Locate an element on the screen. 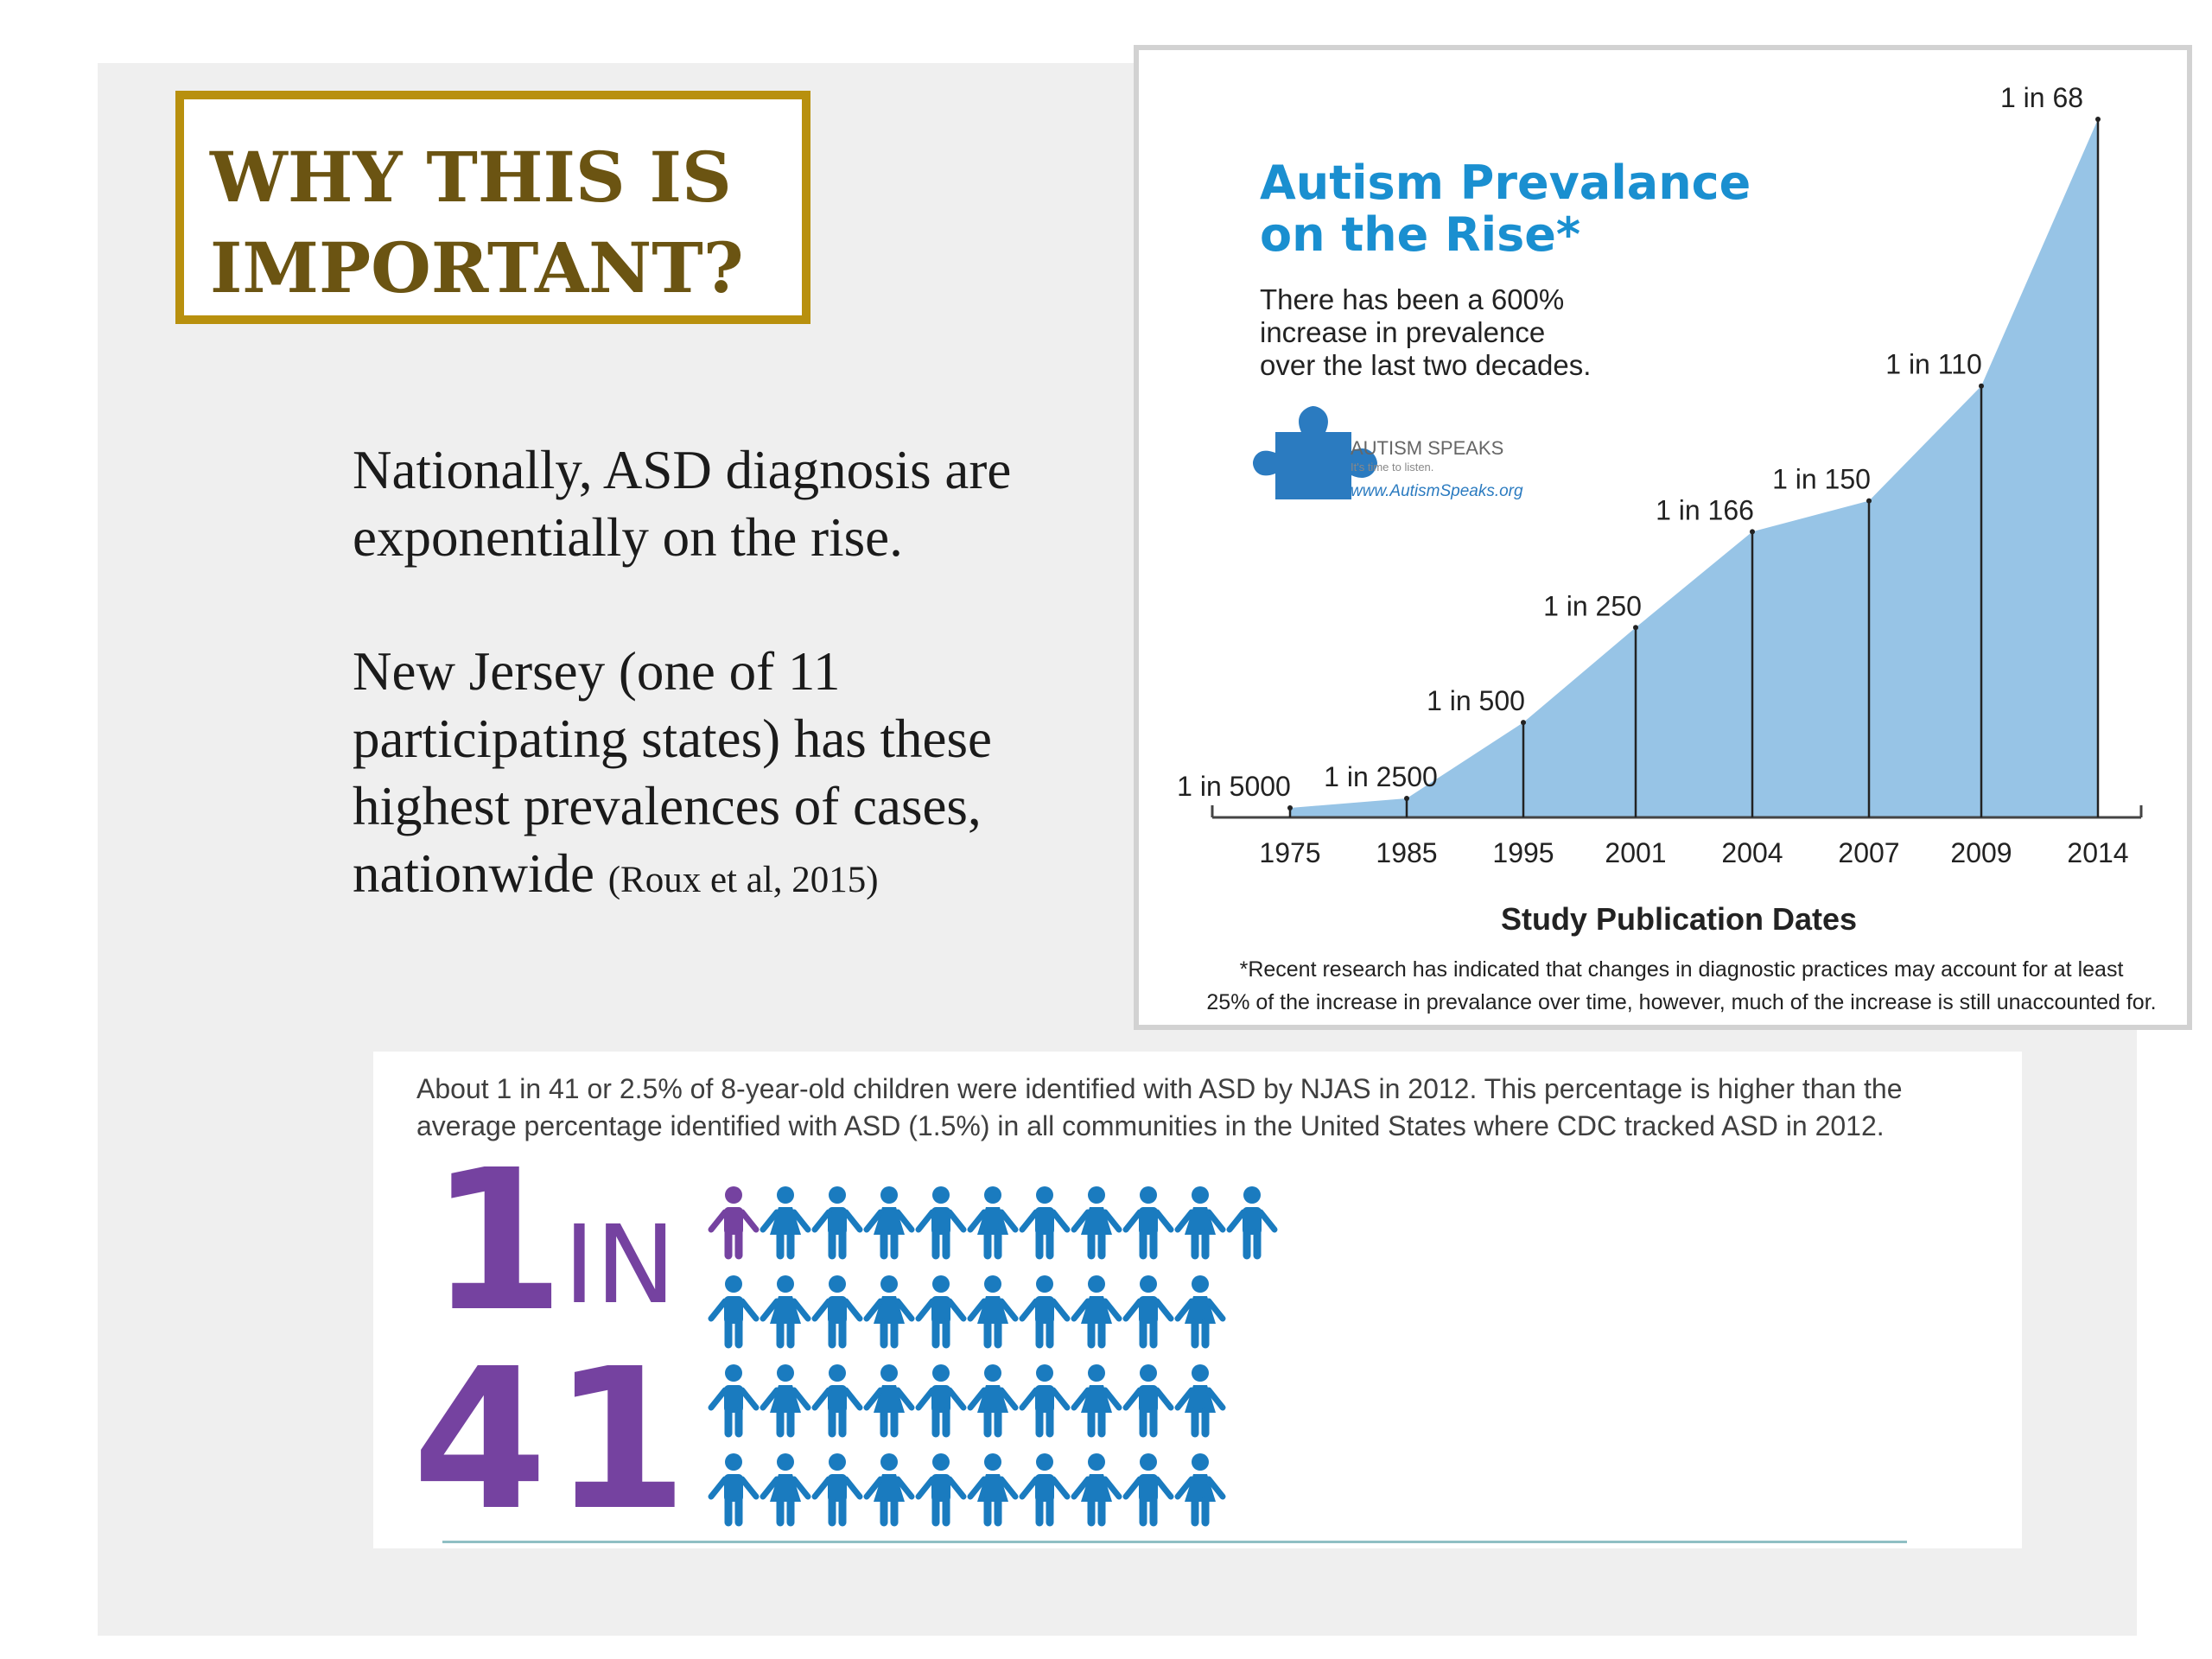  title-box: WHY THIS IS IMPORTANT? is located at coordinates (492, 207).